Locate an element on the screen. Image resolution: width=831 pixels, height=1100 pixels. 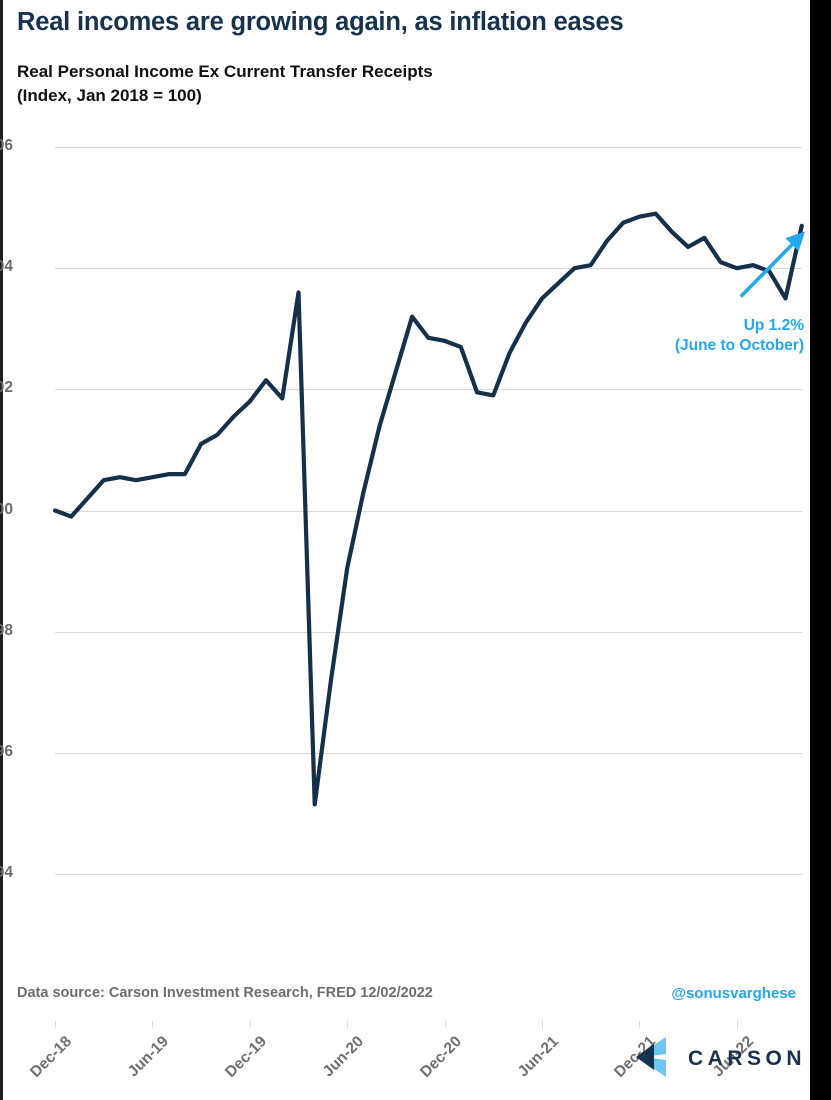
right-border is located at coordinates (820, 550).